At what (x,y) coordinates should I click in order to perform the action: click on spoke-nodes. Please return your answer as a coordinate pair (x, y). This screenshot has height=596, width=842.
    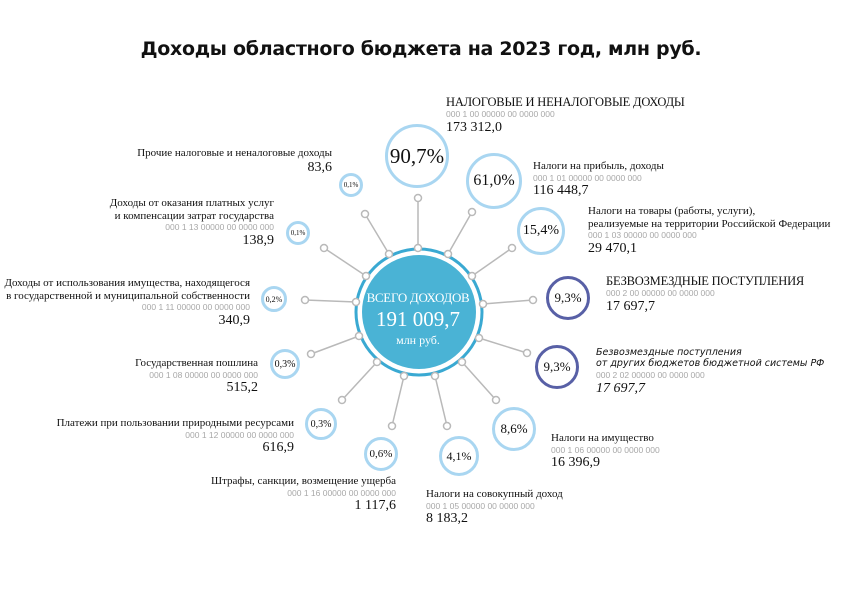
    Looking at the image, I should click on (419, 312).